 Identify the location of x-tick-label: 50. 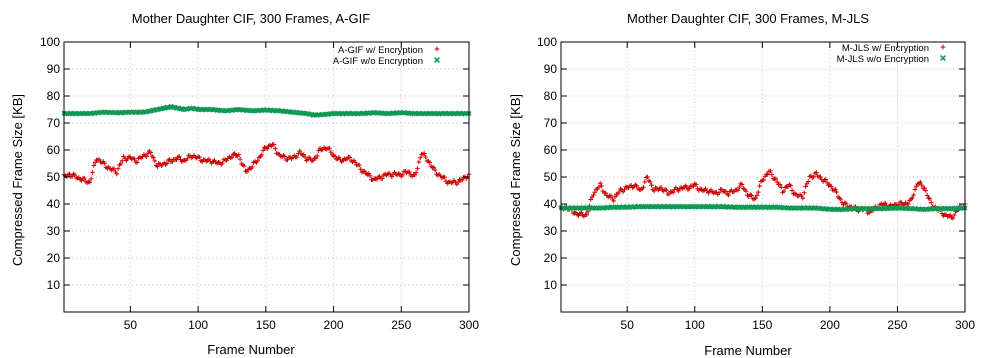
(628, 325).